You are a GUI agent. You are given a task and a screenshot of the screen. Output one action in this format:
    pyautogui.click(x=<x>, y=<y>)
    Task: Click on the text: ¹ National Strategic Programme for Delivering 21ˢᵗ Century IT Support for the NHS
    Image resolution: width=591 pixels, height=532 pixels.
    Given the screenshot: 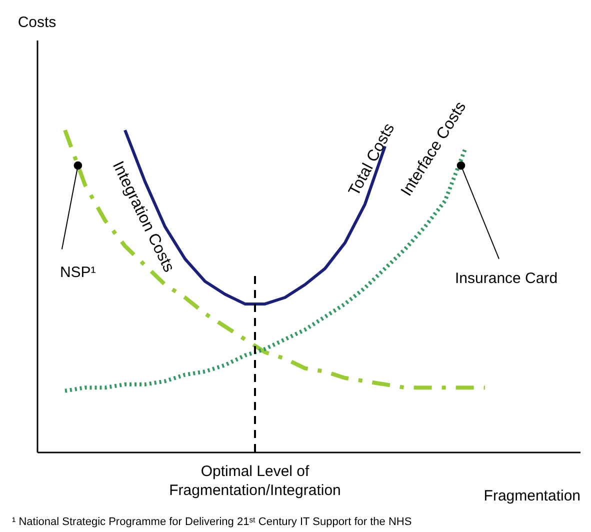 What is the action you would take?
    pyautogui.click(x=212, y=522)
    